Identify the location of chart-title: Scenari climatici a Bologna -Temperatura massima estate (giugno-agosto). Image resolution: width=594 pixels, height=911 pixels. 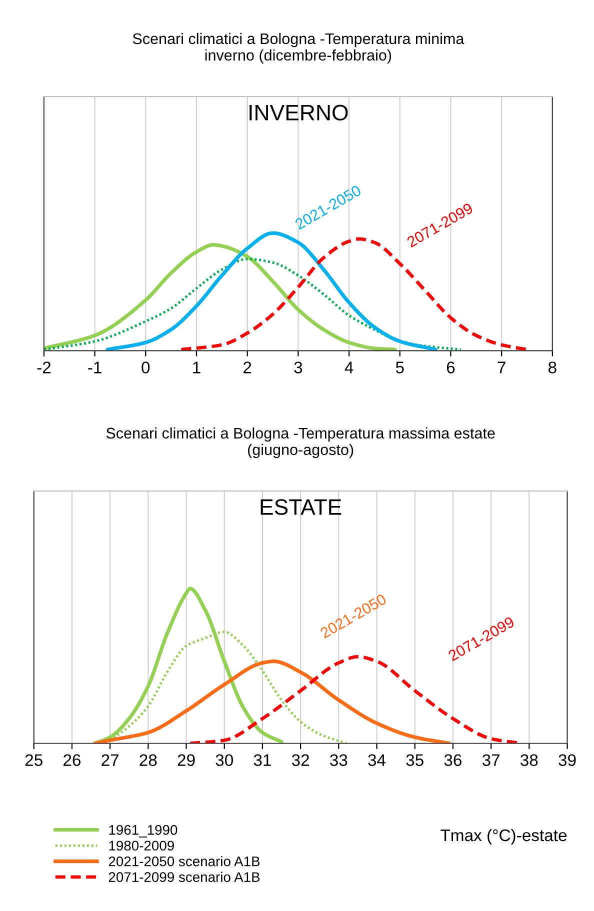
(300, 442).